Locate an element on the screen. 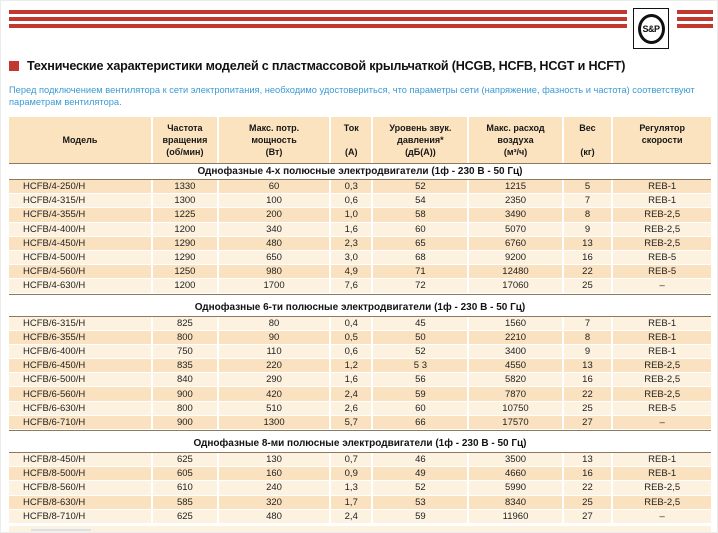 Image resolution: width=718 pixels, height=533 pixels. value-cell: 980 is located at coordinates (275, 272).